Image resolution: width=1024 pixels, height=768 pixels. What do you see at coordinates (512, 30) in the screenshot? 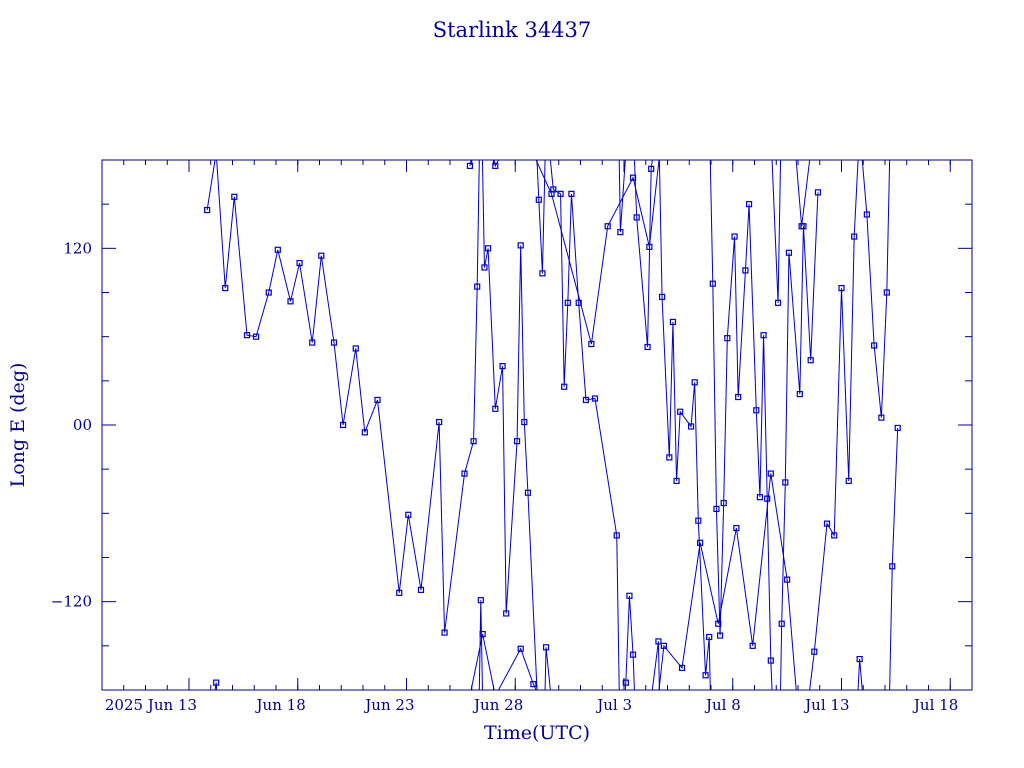
I see `chart-title: Starlink 34437` at bounding box center [512, 30].